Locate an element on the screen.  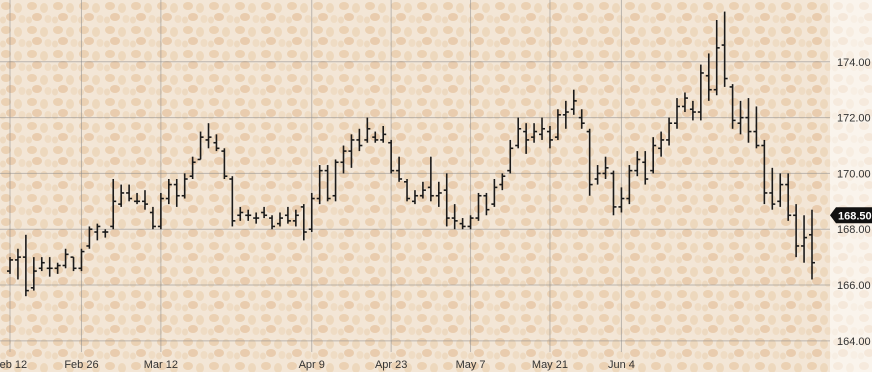
x-tick-label: Feb 26 is located at coordinates (81, 365).